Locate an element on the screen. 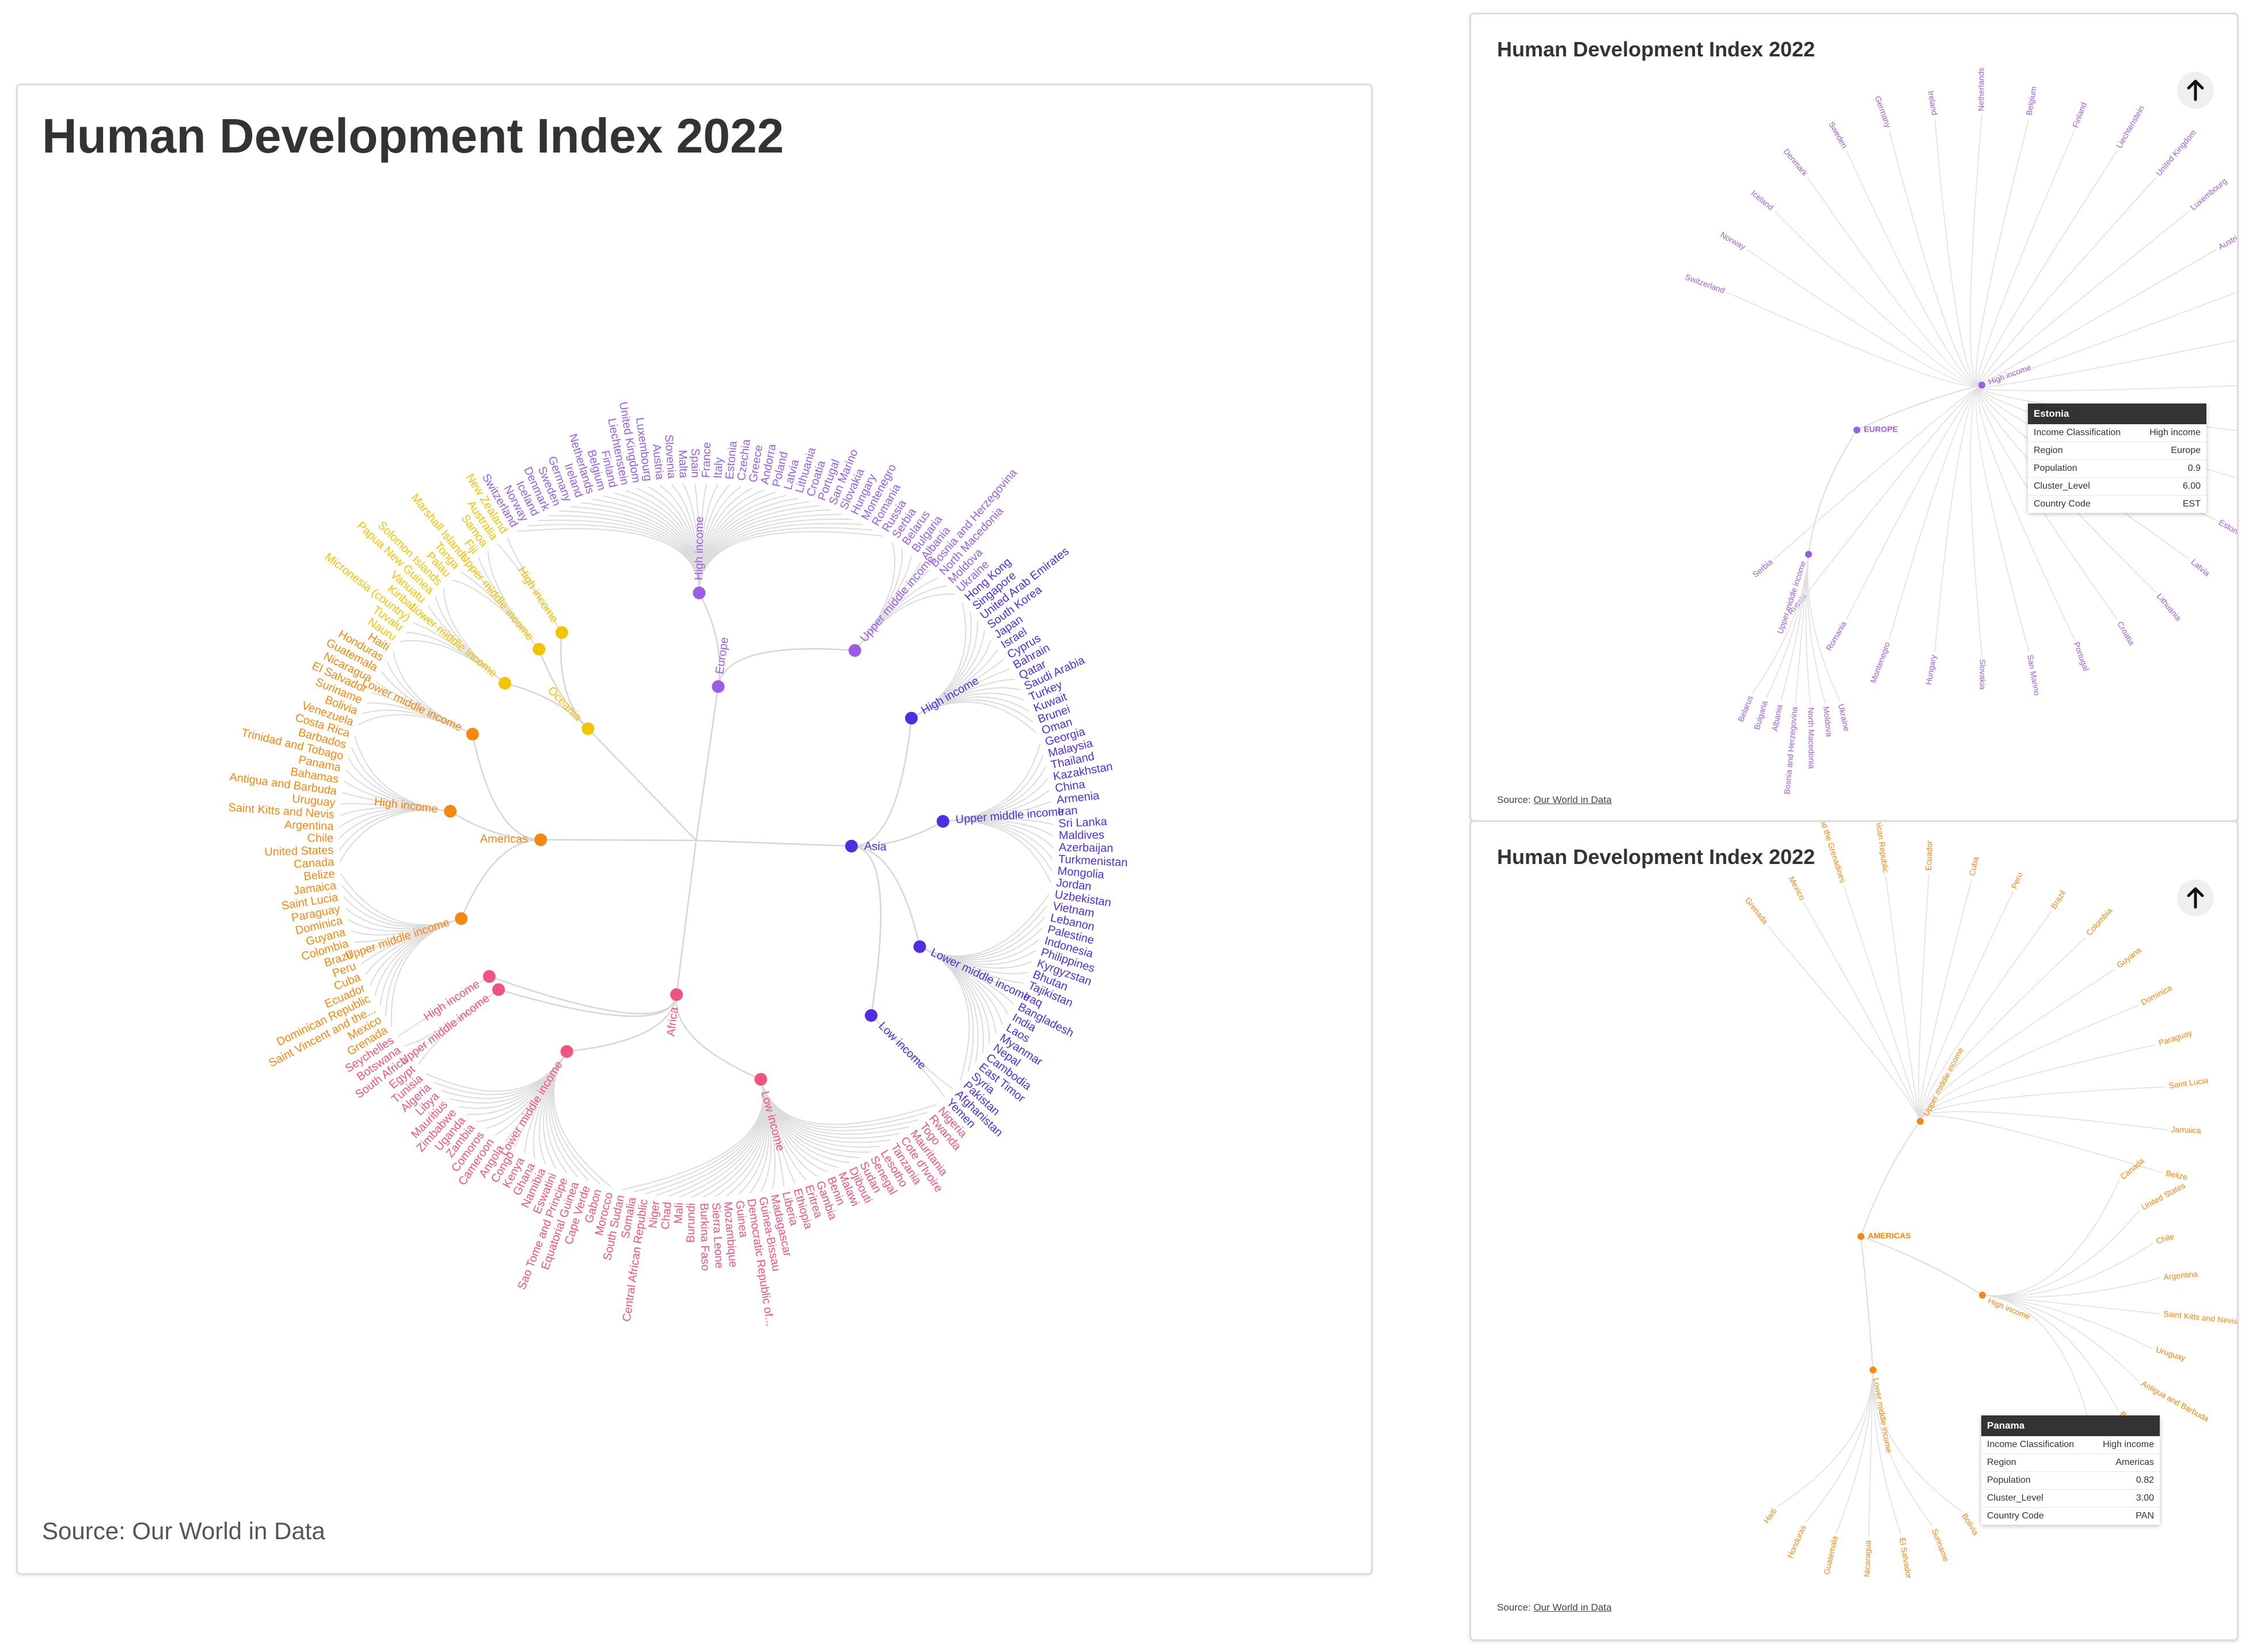 This screenshot has height=1652, width=2249. node-africa-low-income is located at coordinates (761, 1079).